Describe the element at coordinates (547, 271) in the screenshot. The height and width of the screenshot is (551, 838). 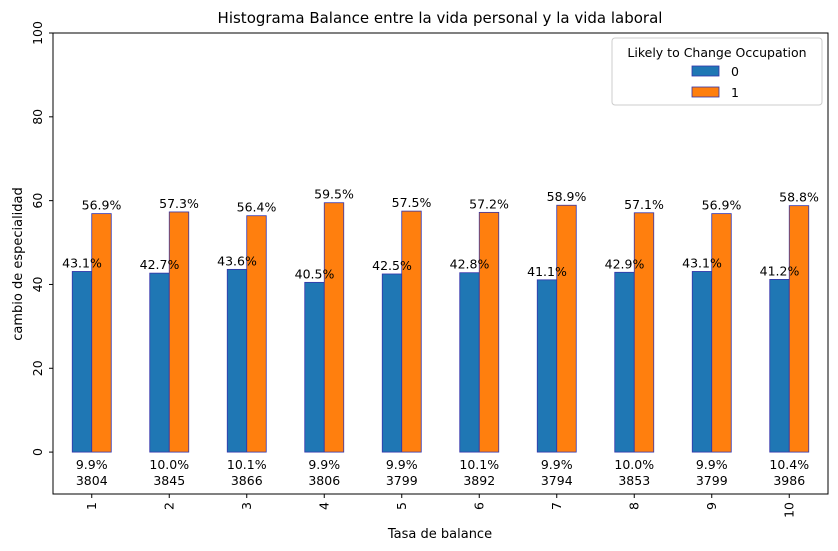
I see `bar-value-label: 41.1%` at that location.